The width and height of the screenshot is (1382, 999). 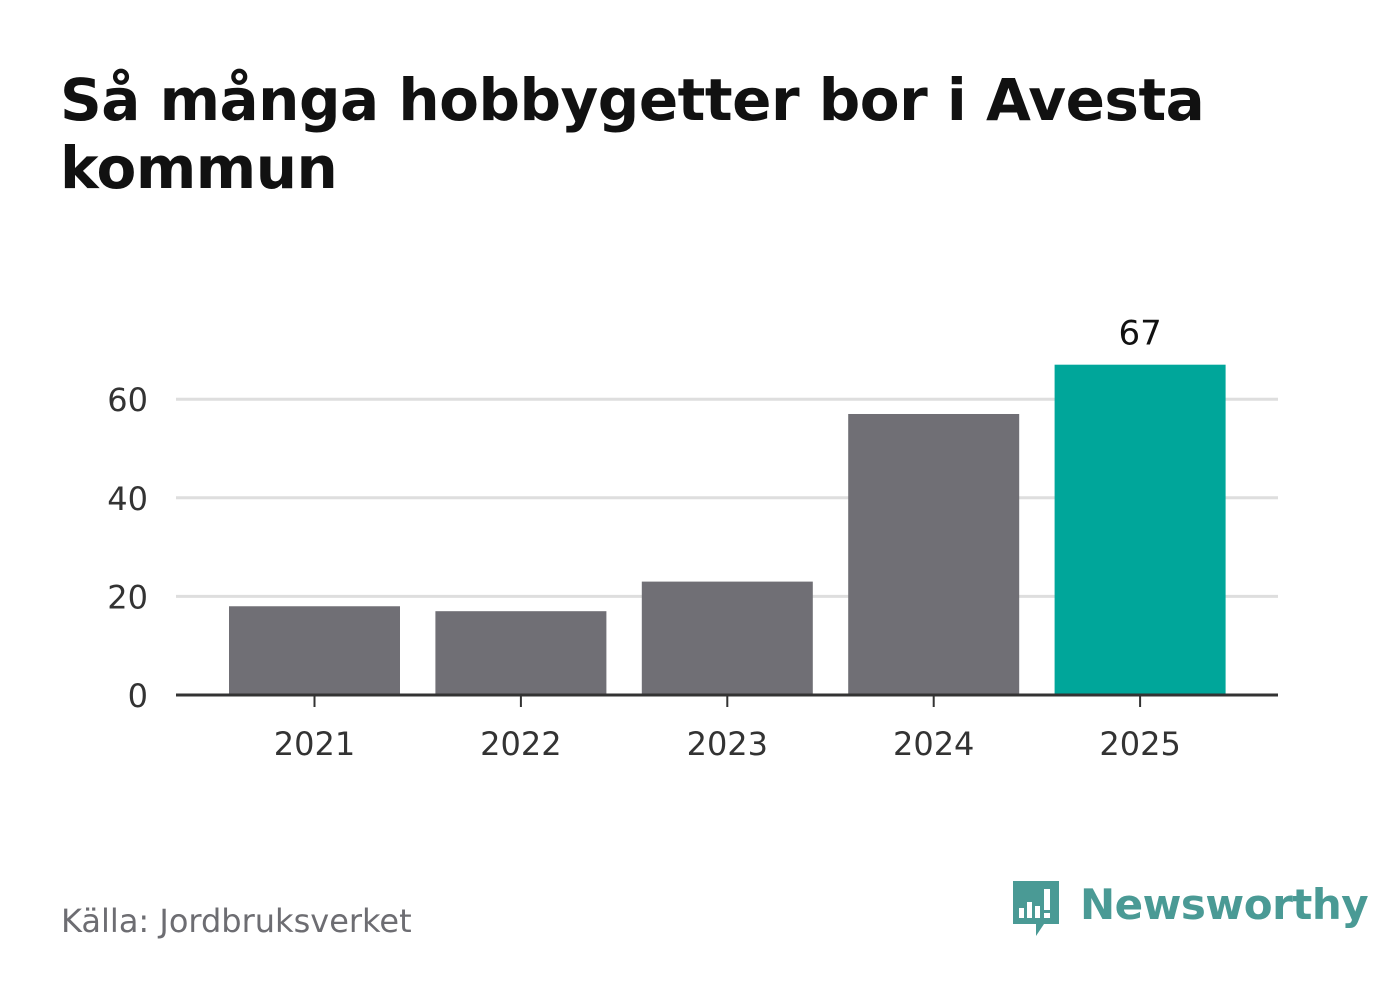 I want to click on data-label: 67, so click(x=1139, y=334).